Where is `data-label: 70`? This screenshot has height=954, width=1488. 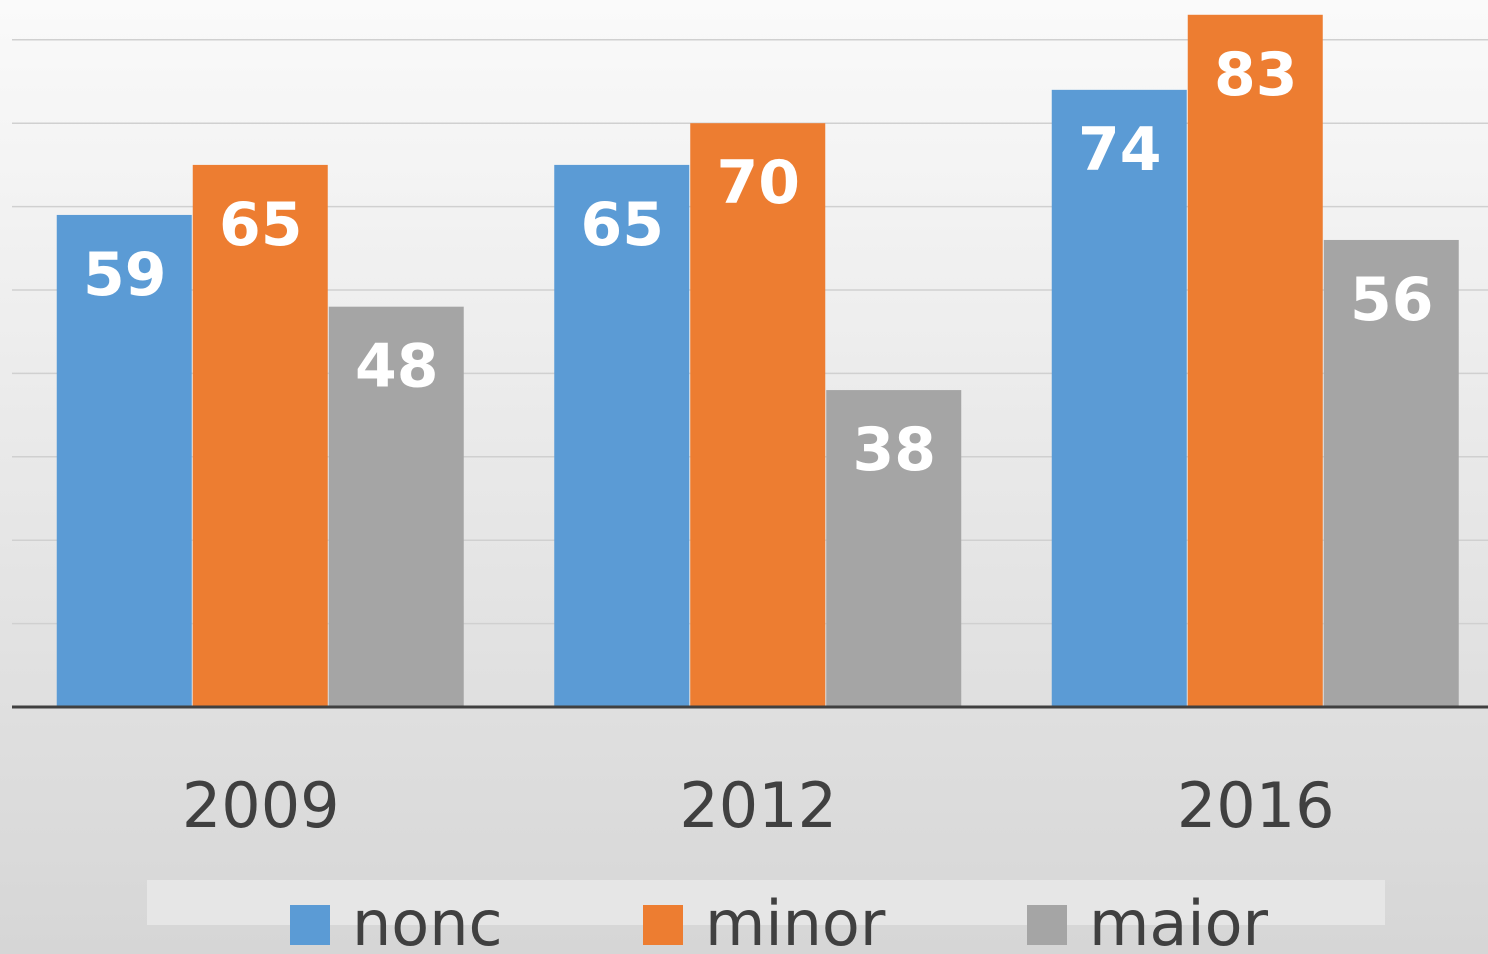 data-label: 70 is located at coordinates (759, 183).